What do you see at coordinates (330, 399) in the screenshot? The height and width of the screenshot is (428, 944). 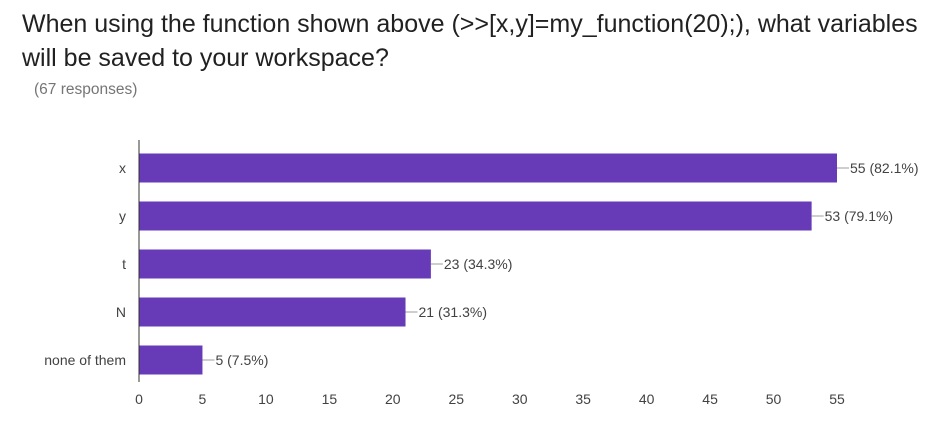 I see `x-tick-label-3: 15` at bounding box center [330, 399].